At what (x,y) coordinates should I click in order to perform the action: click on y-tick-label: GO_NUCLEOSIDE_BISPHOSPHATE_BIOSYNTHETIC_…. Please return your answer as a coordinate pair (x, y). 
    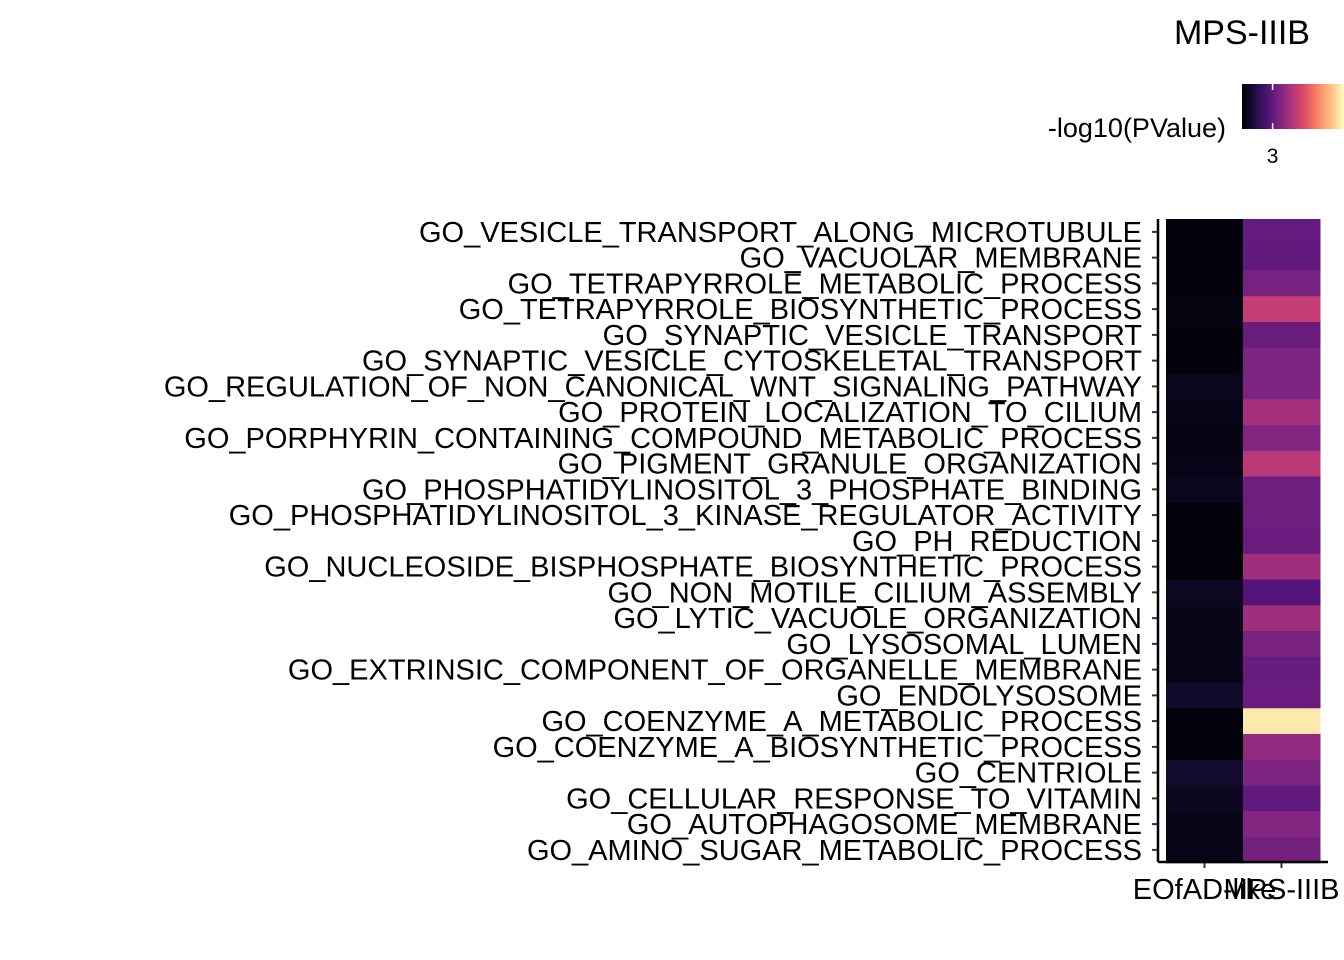
    Looking at the image, I should click on (703, 568).